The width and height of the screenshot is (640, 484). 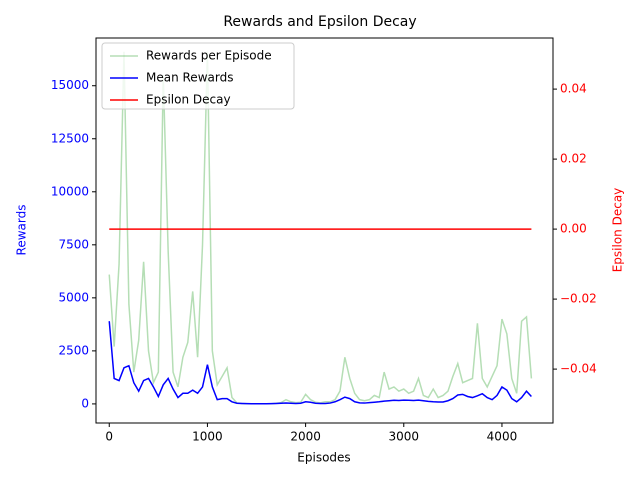 I want to click on y-tick-label: 15000, so click(x=70, y=85).